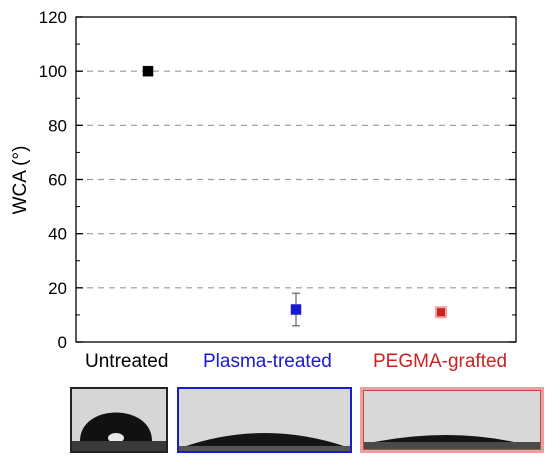  I want to click on y-tick-label: 100, so click(53, 71).